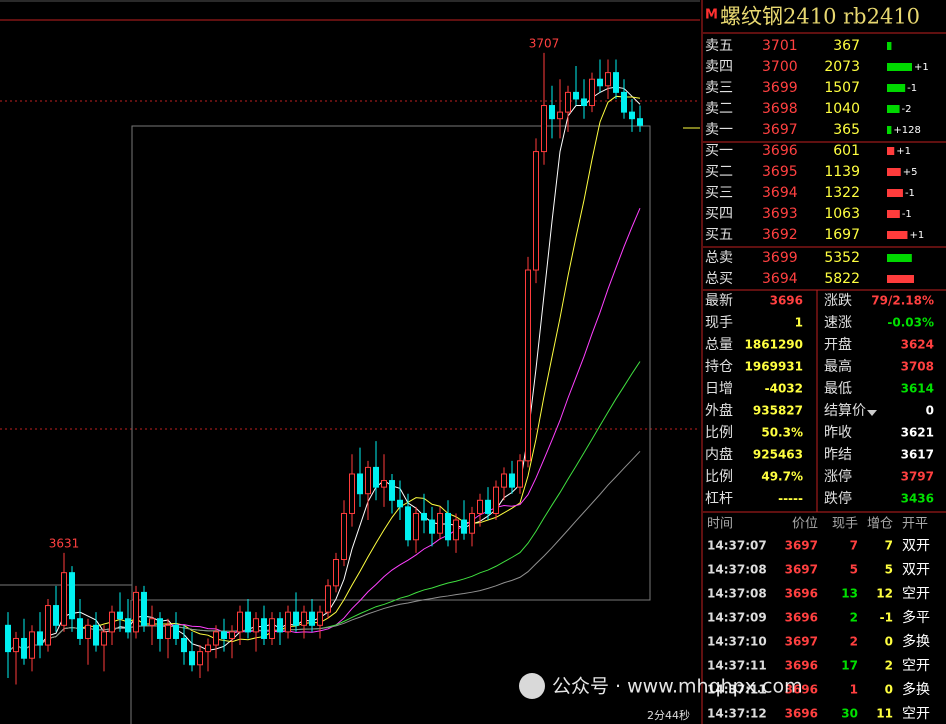 The width and height of the screenshot is (946, 724). I want to click on stat-value: 50.3%, so click(782, 433).